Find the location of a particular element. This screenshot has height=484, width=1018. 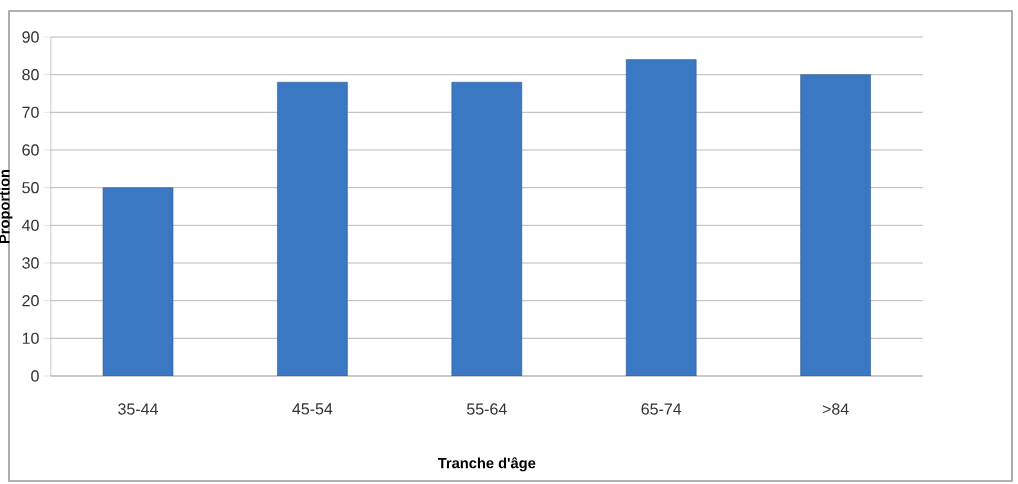

y-tick-label: 0 is located at coordinates (35, 376).